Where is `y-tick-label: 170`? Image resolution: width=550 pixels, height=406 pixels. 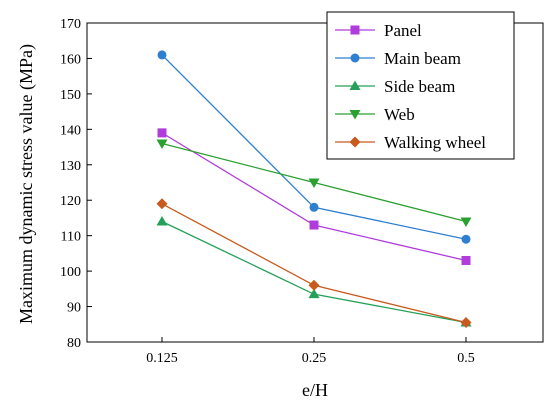 y-tick-label: 170 is located at coordinates (70, 24).